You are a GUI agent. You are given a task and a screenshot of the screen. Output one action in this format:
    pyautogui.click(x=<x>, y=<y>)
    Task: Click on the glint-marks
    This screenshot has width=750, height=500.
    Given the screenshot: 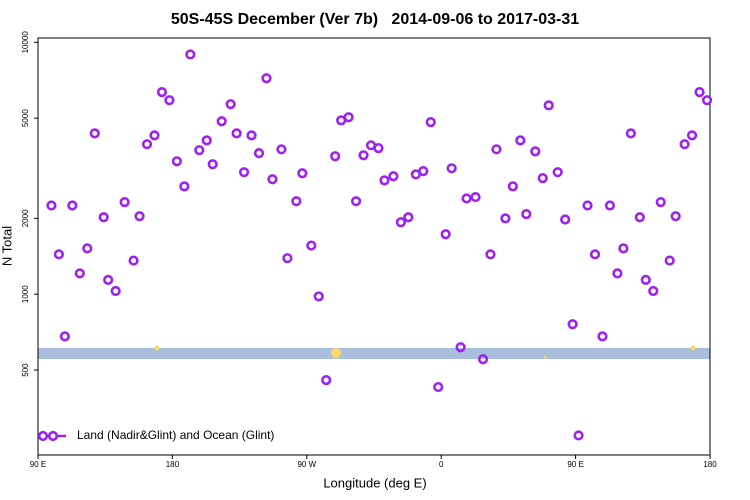 What is the action you would take?
    pyautogui.click(x=425, y=352)
    